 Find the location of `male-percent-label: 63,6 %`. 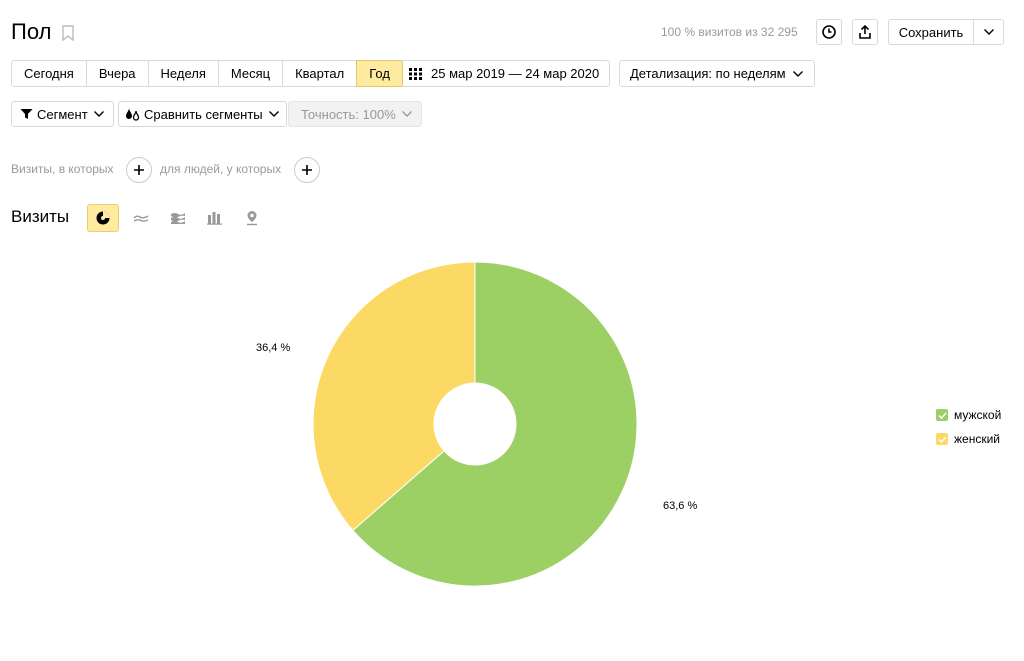

male-percent-label: 63,6 % is located at coordinates (680, 506).